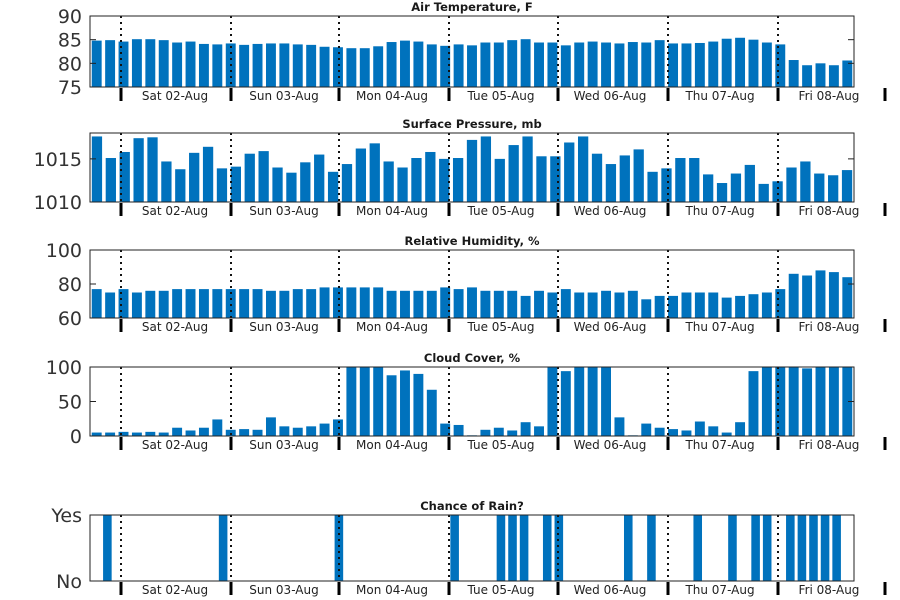 The width and height of the screenshot is (900, 600). I want to click on x-tick-label: Sat 02-Aug, so click(175, 590).